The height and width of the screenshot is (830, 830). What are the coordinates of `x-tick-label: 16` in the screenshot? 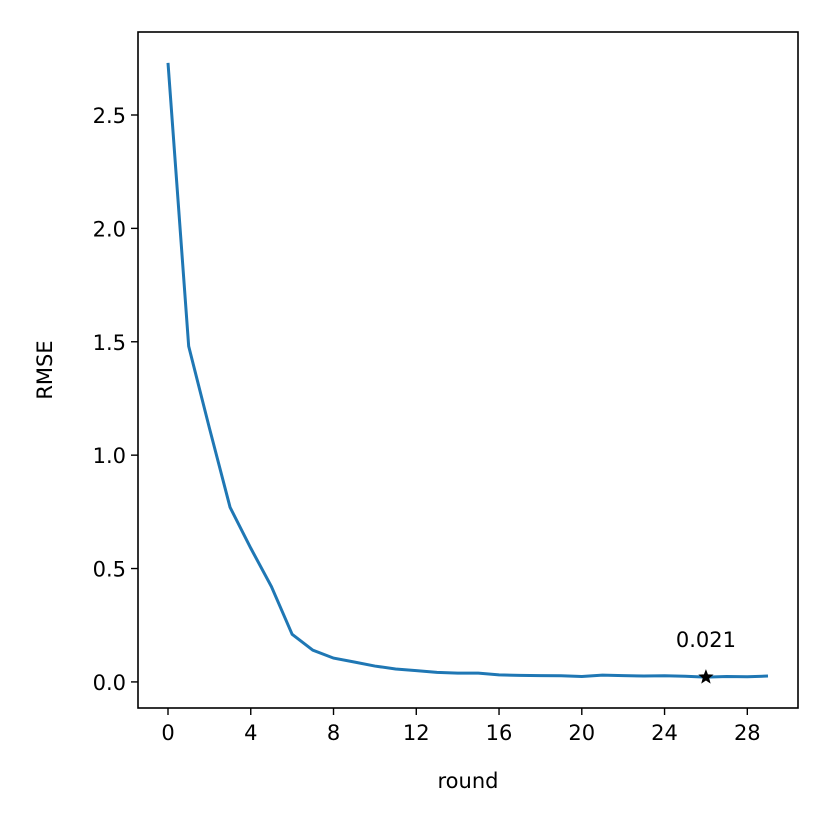 It's located at (499, 733).